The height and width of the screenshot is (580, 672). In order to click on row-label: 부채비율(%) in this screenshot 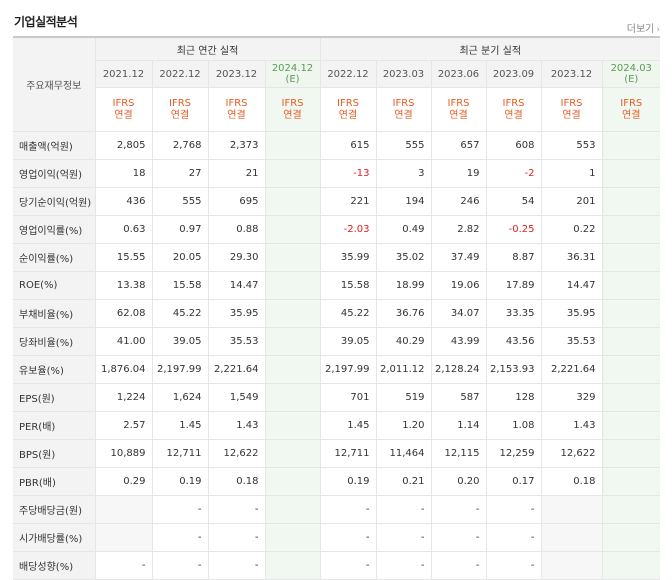, I will do `click(54, 313)`.